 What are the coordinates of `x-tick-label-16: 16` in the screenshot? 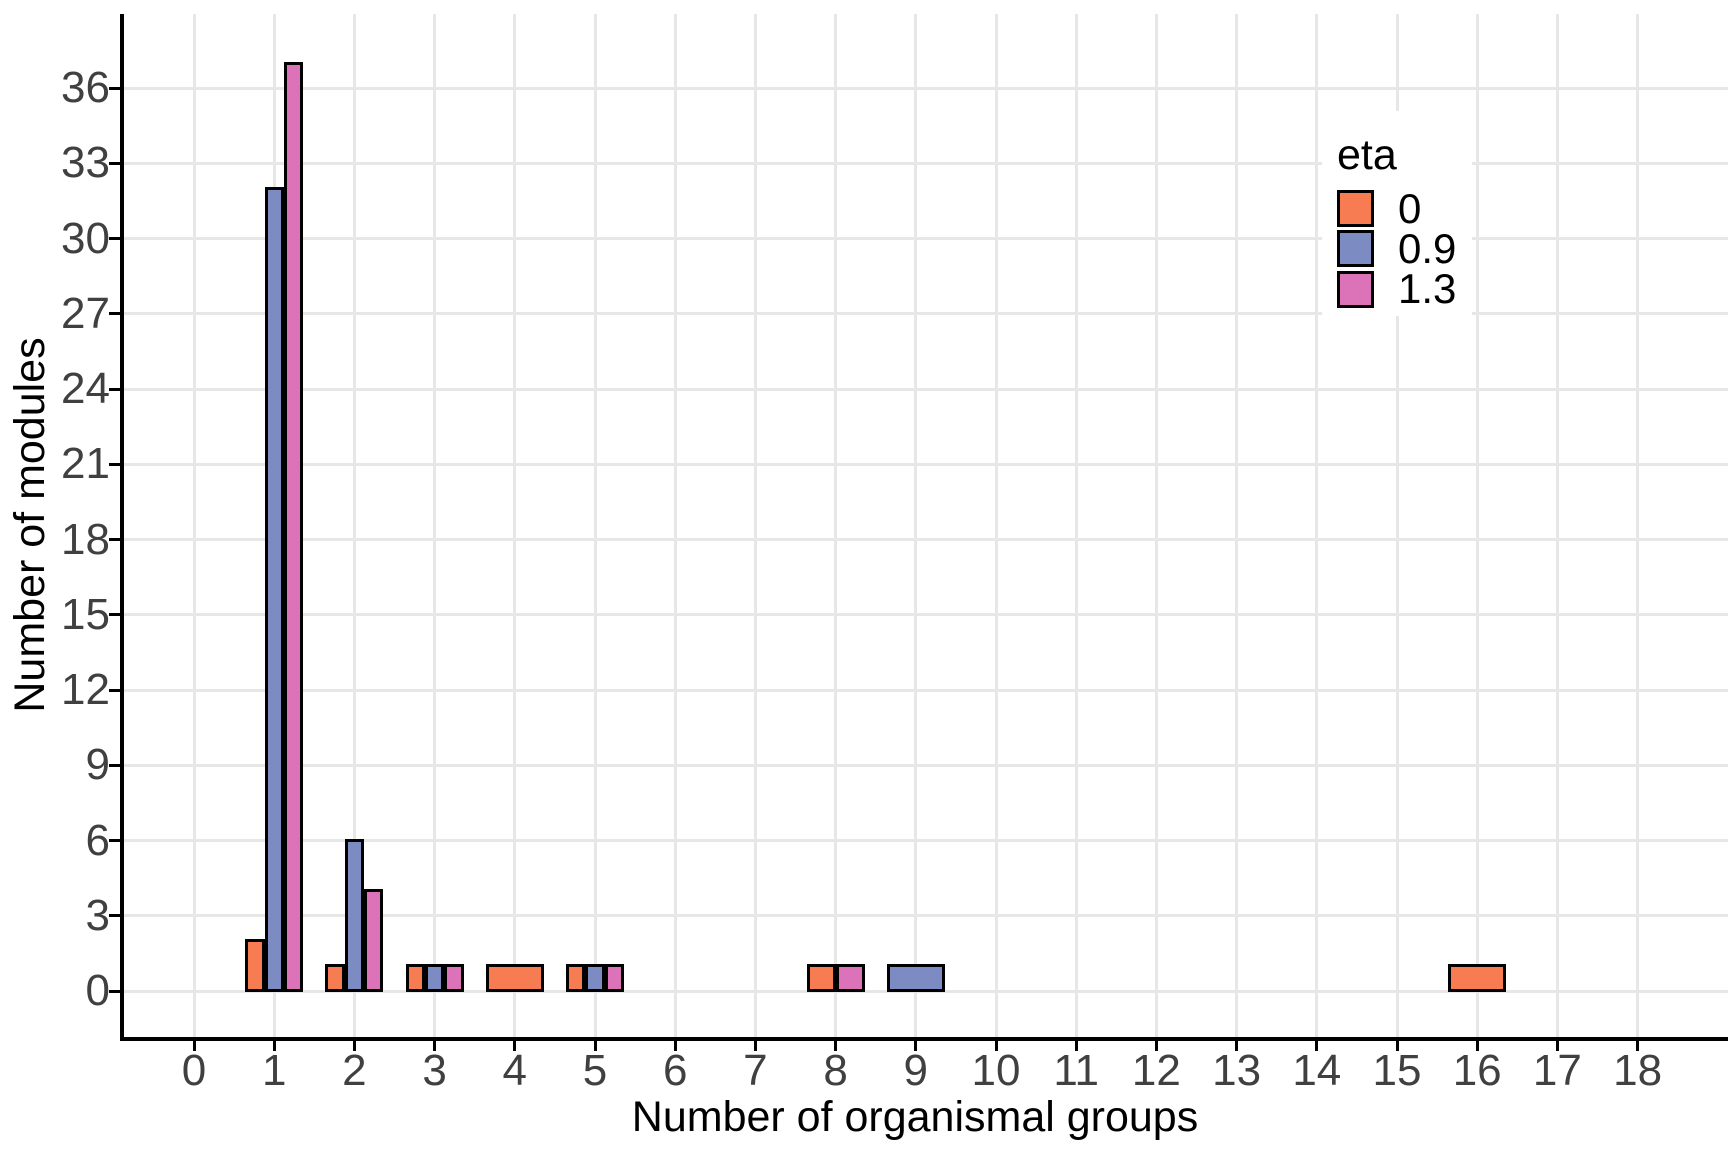 It's located at (1477, 1070).